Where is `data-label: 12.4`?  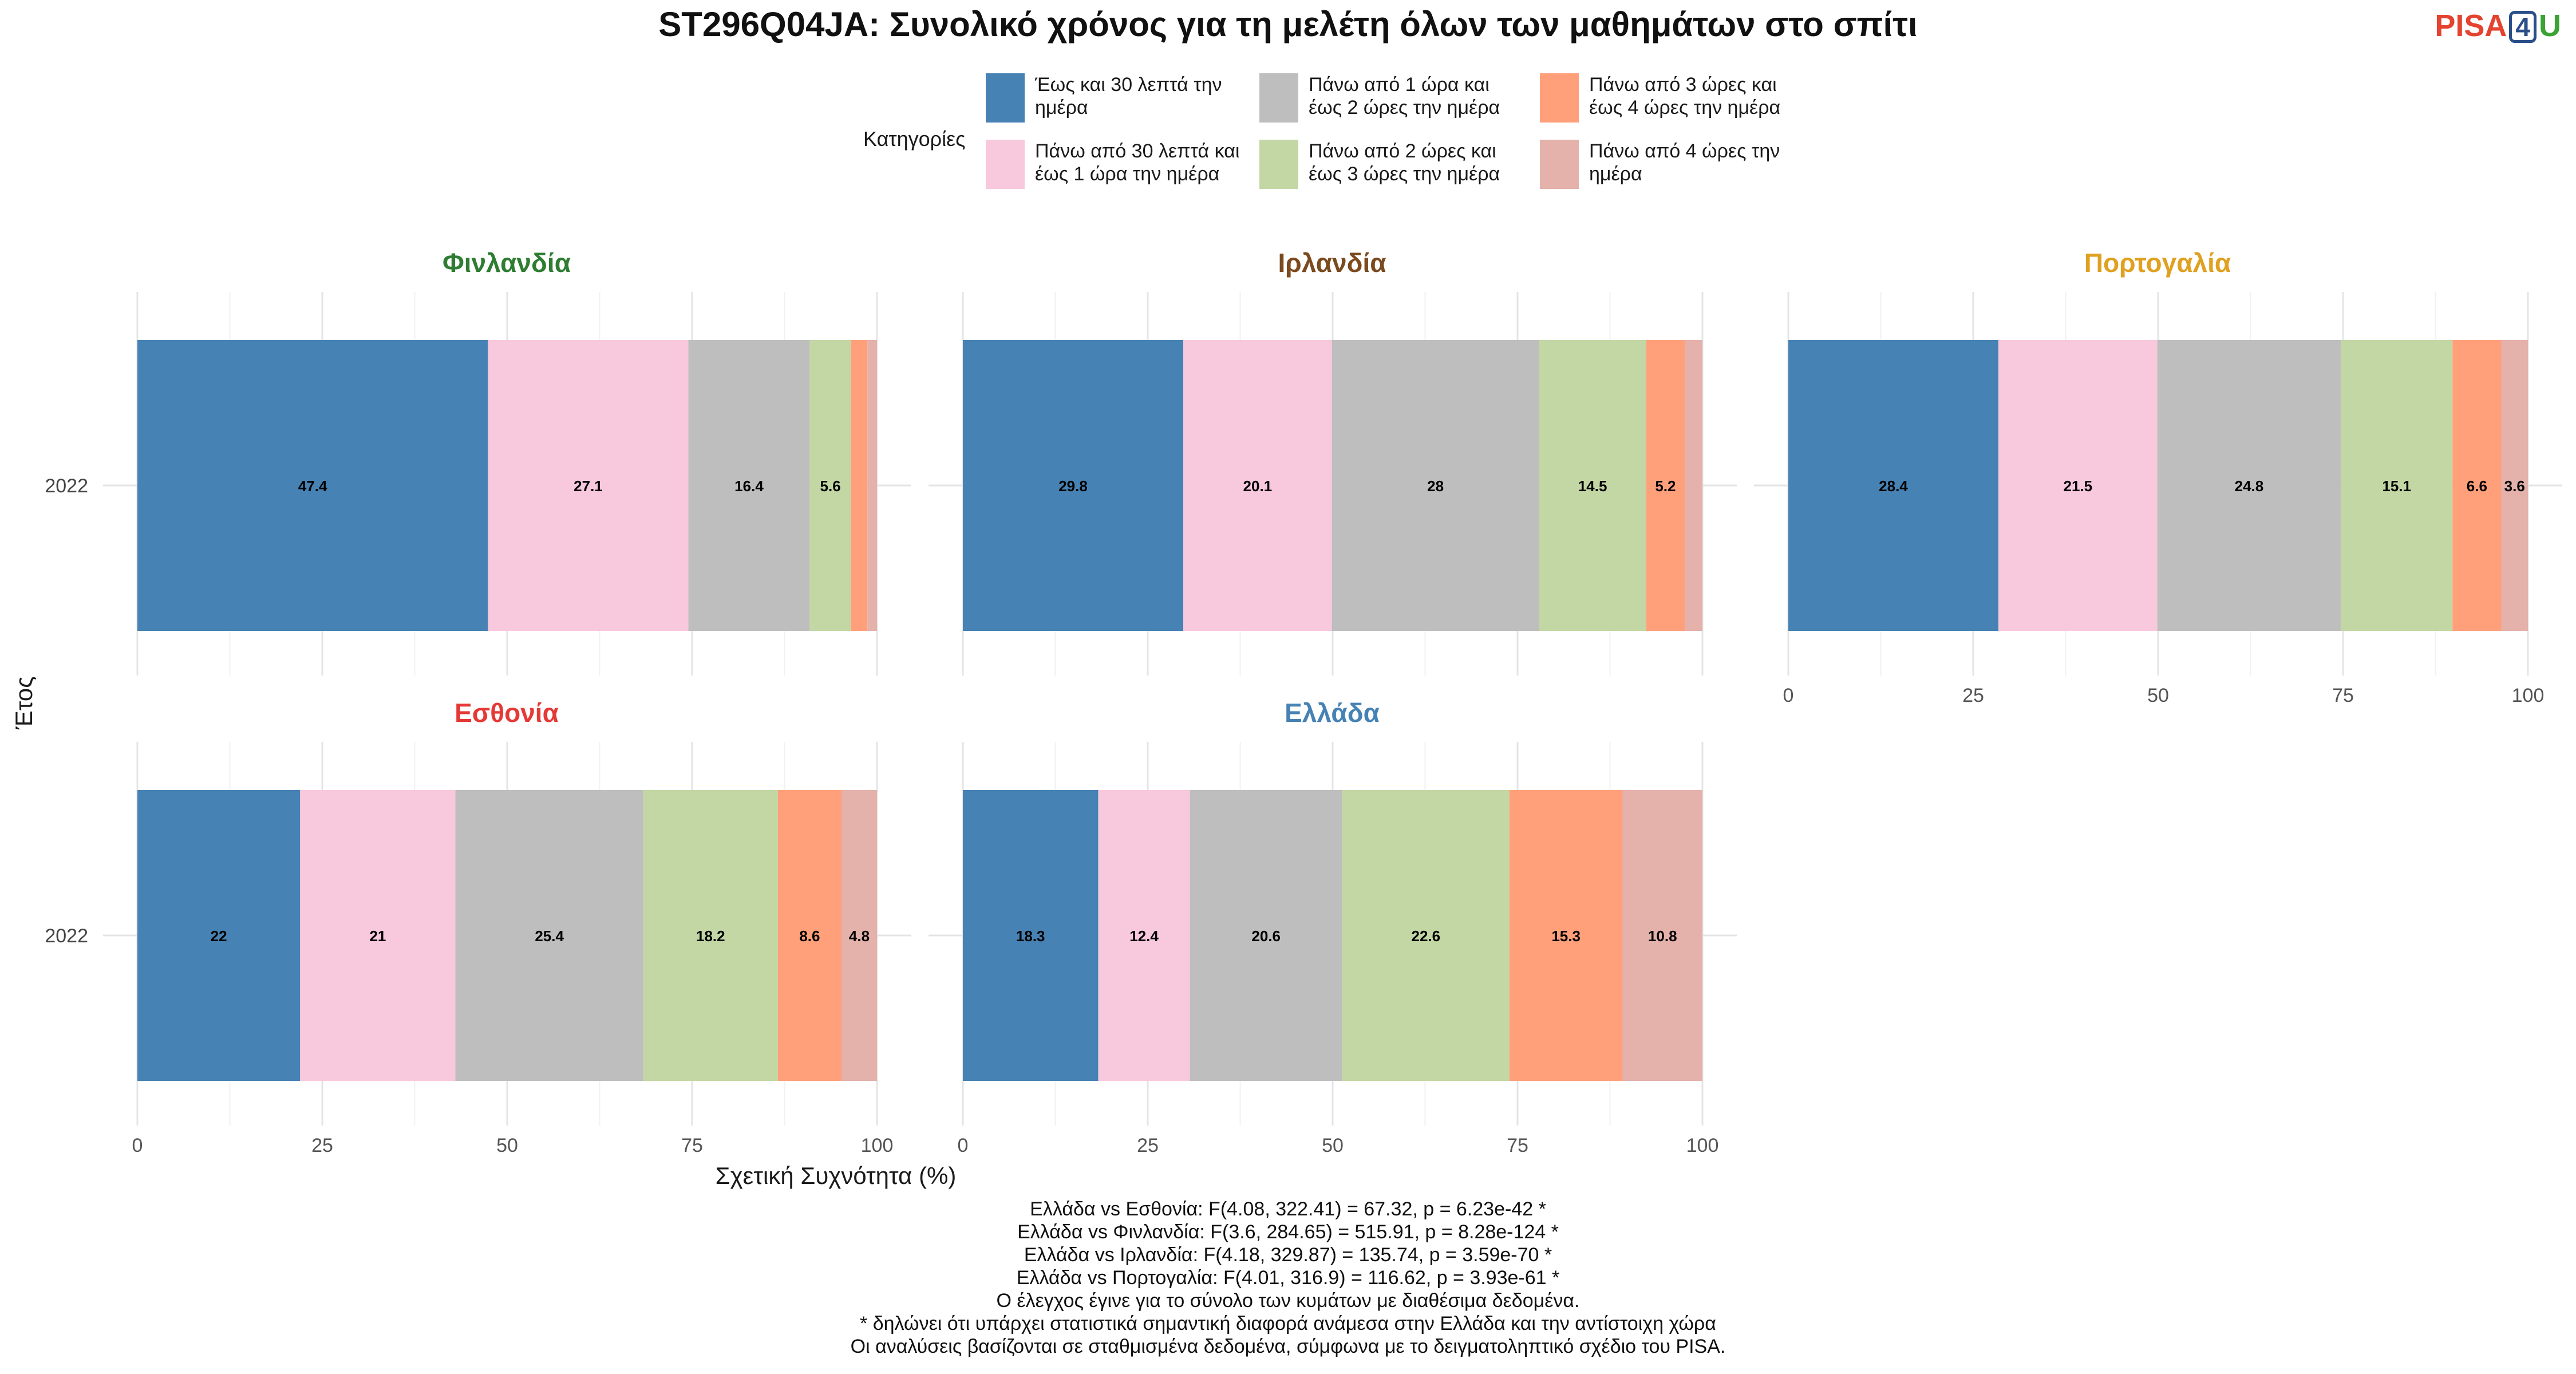
data-label: 12.4 is located at coordinates (1144, 936).